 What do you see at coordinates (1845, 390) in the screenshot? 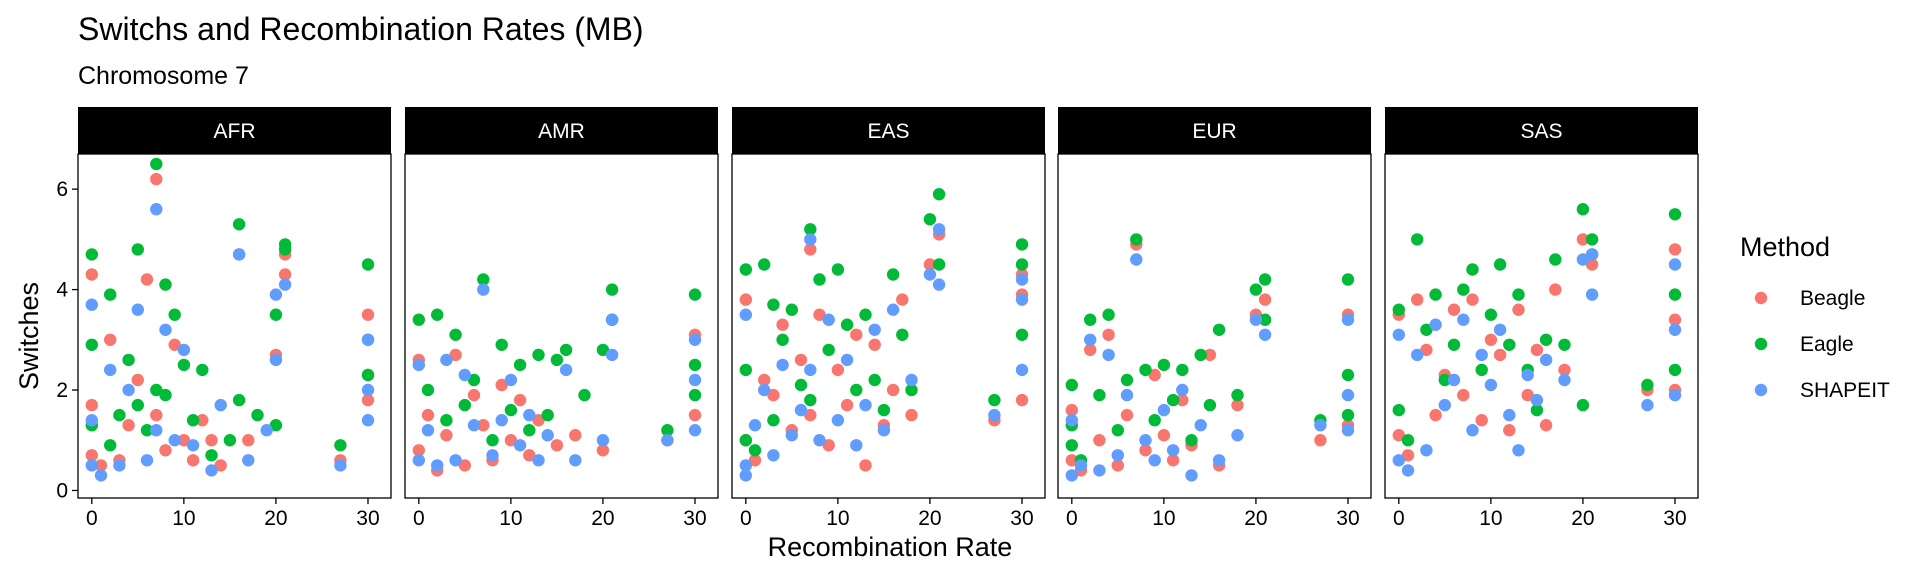
I see `legend-label-shapeit: SHAPEIT` at bounding box center [1845, 390].